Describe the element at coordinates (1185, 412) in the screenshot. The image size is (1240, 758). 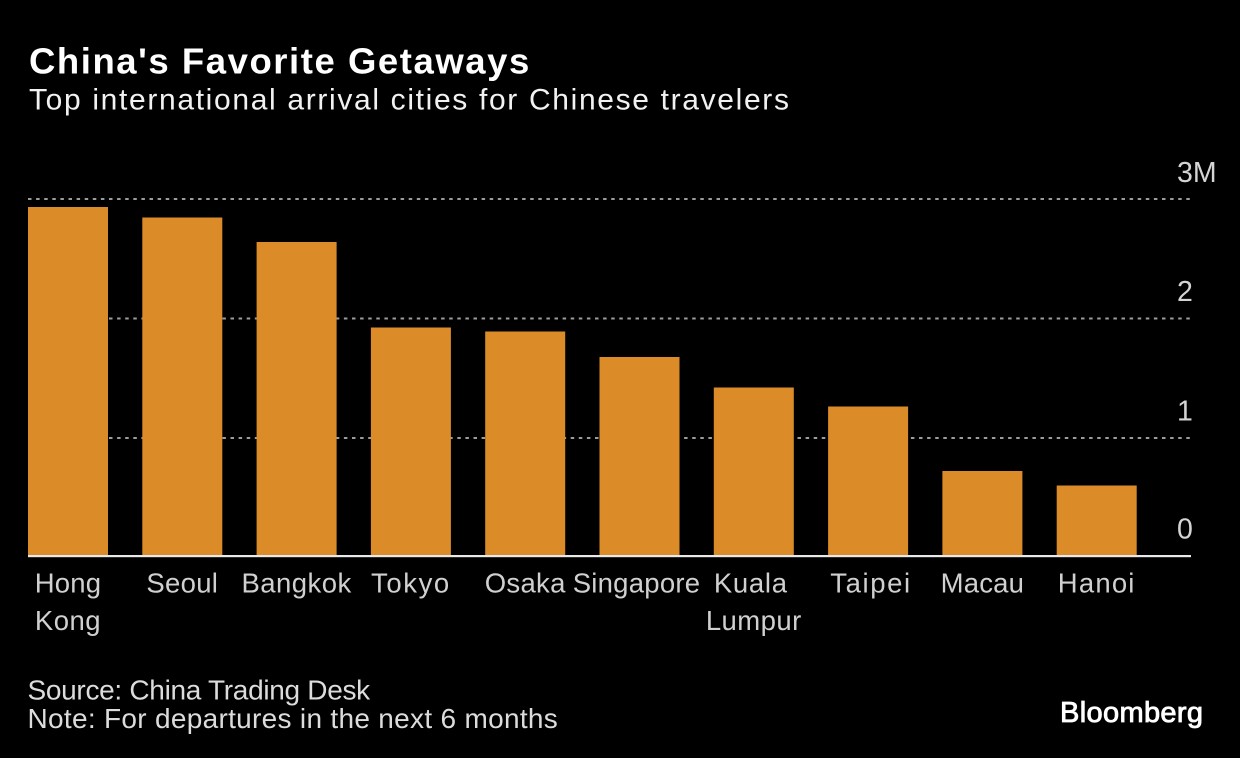
I see `svg-text: 1` at that location.